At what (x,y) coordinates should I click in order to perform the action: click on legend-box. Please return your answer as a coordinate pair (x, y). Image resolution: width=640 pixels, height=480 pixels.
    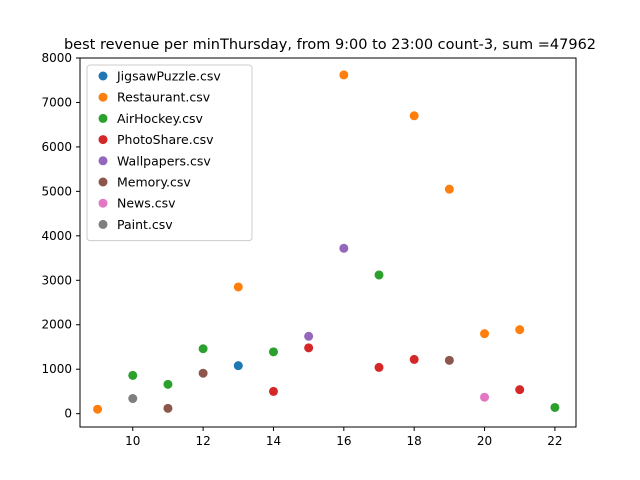
    Looking at the image, I should click on (169, 153).